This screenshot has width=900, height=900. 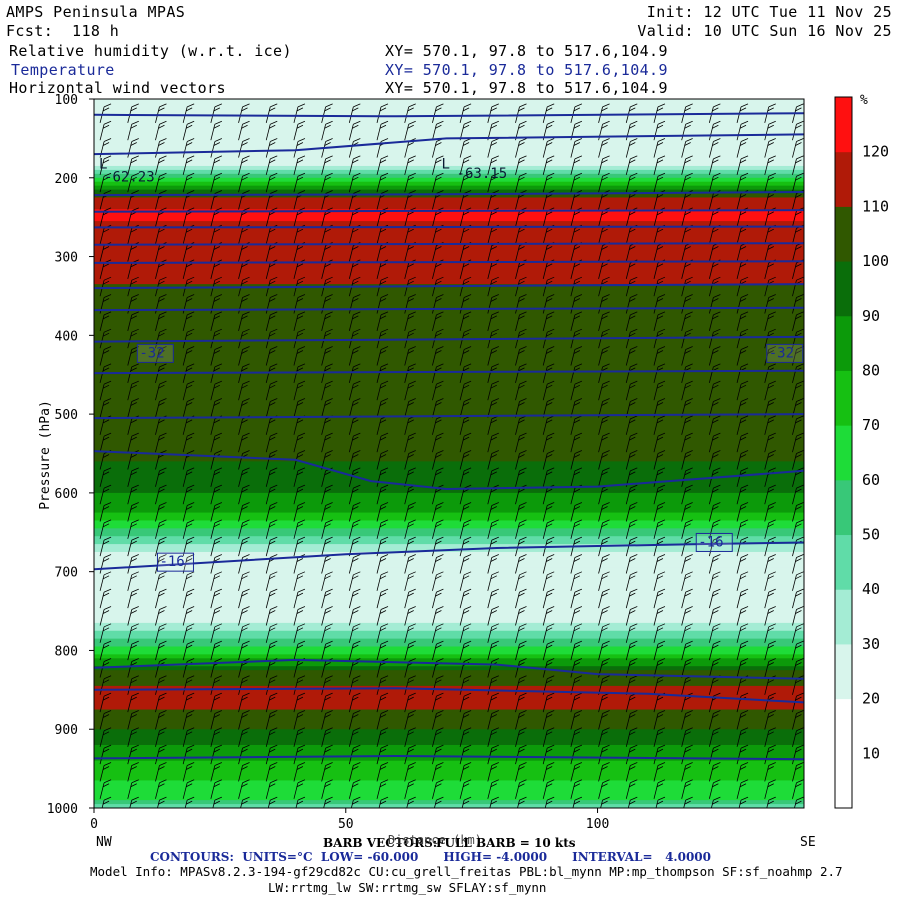 What do you see at coordinates (871, 425) in the screenshot?
I see `colorbar-label: 70` at bounding box center [871, 425].